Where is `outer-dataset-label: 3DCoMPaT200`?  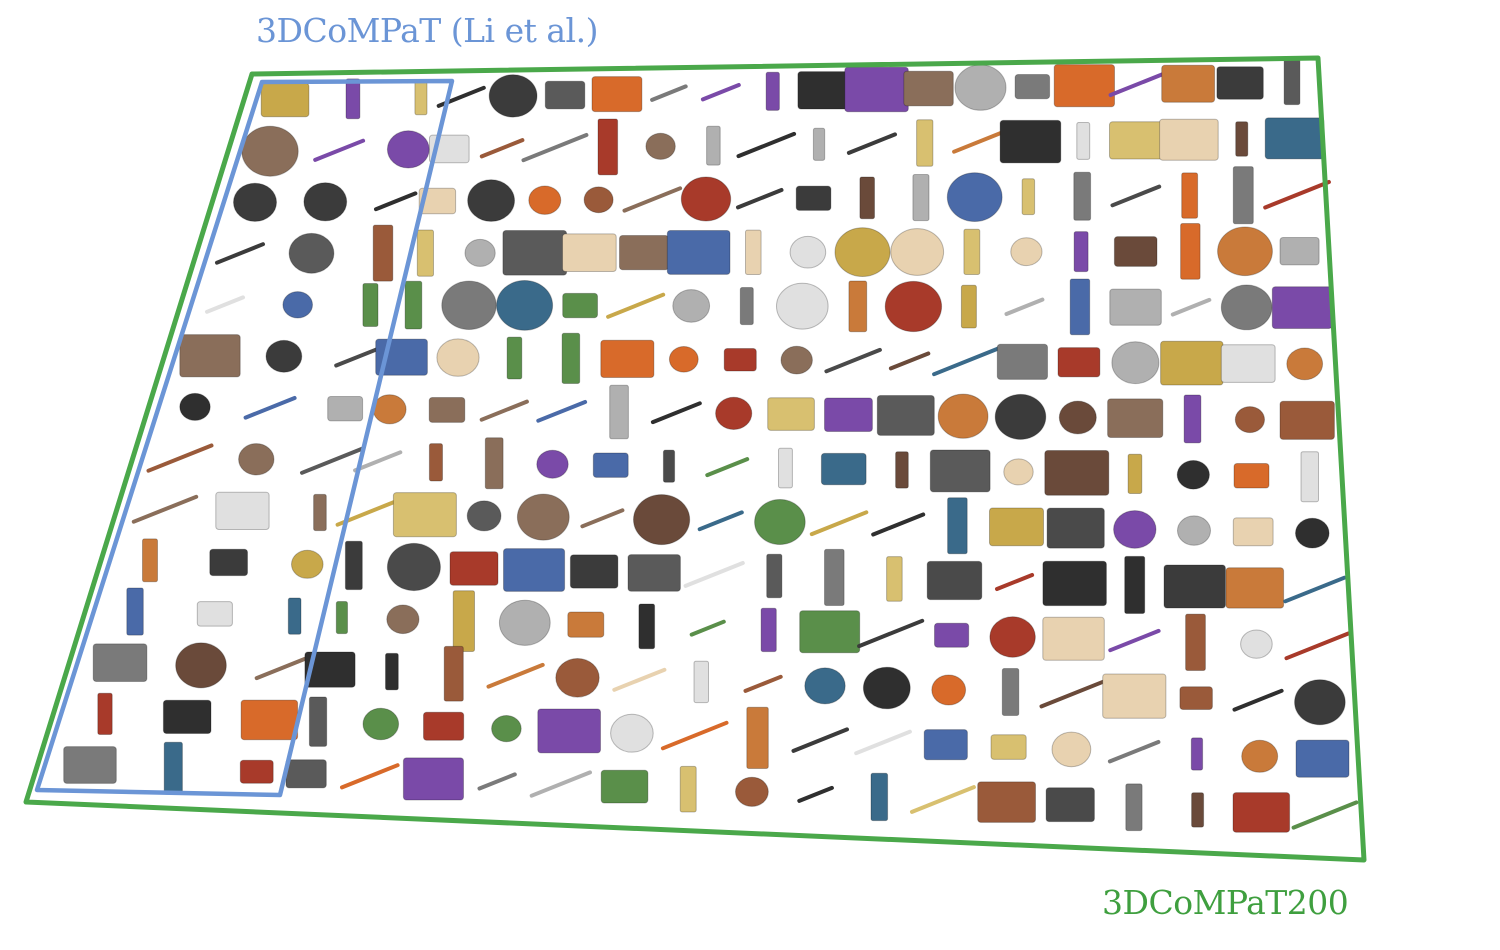
outer-dataset-label: 3DCoMPaT200 is located at coordinates (1225, 902).